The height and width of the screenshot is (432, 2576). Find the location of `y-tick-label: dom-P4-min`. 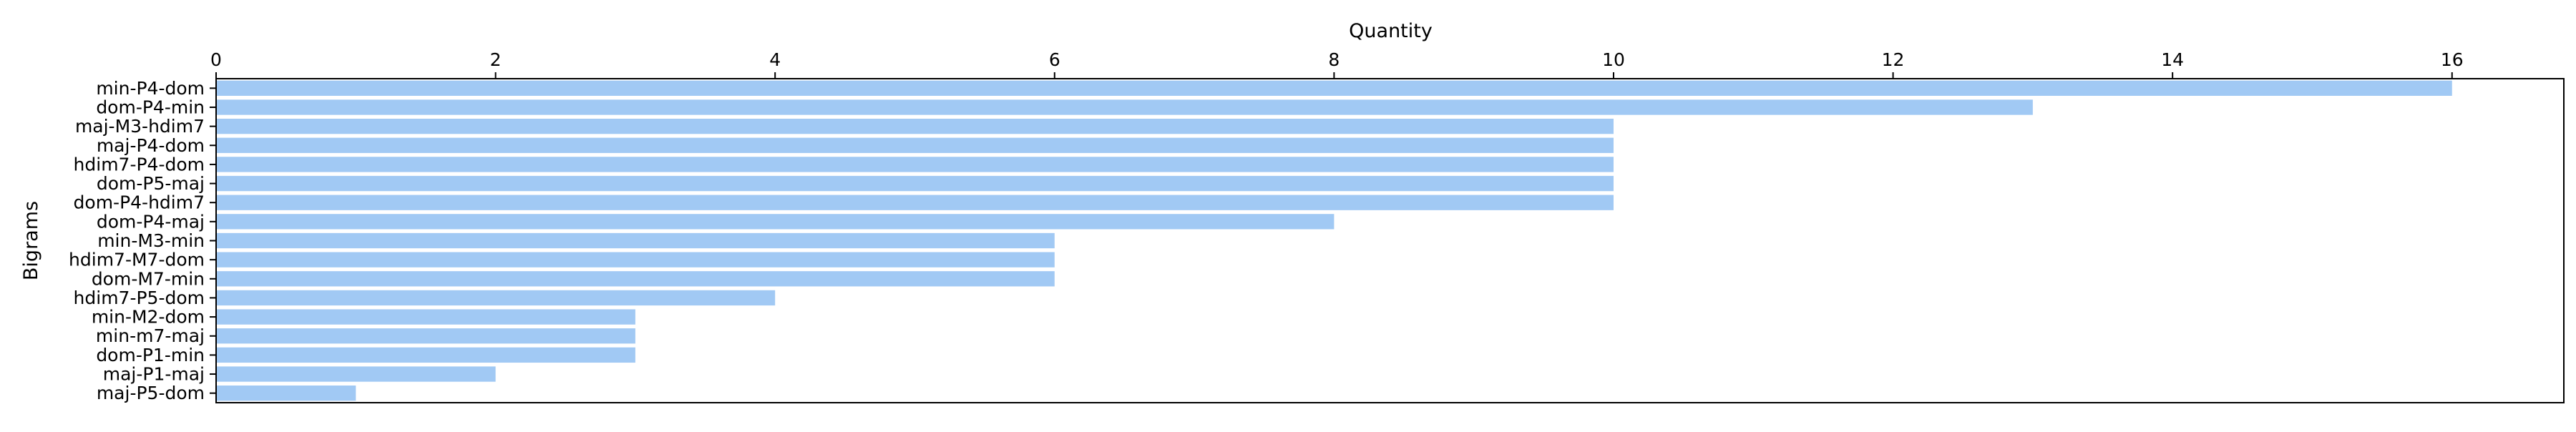

y-tick-label: dom-P4-min is located at coordinates (150, 107).